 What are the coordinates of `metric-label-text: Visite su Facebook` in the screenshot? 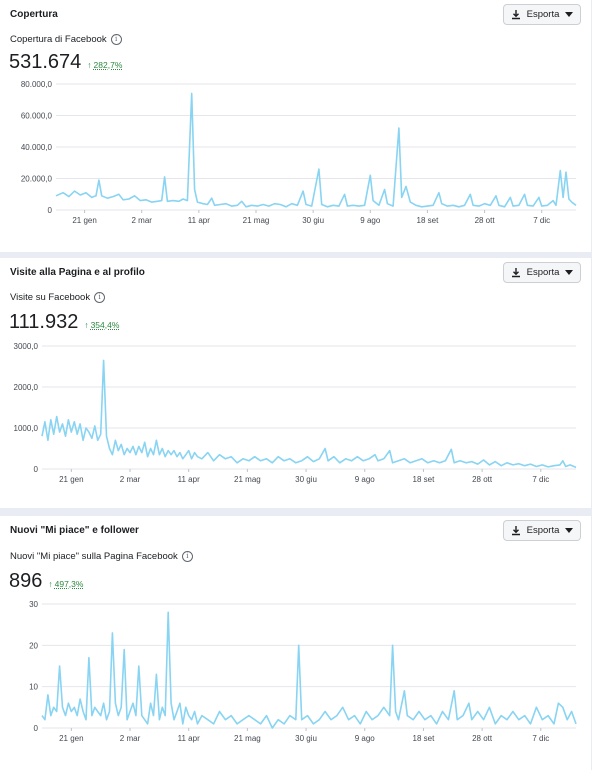 It's located at (50, 297).